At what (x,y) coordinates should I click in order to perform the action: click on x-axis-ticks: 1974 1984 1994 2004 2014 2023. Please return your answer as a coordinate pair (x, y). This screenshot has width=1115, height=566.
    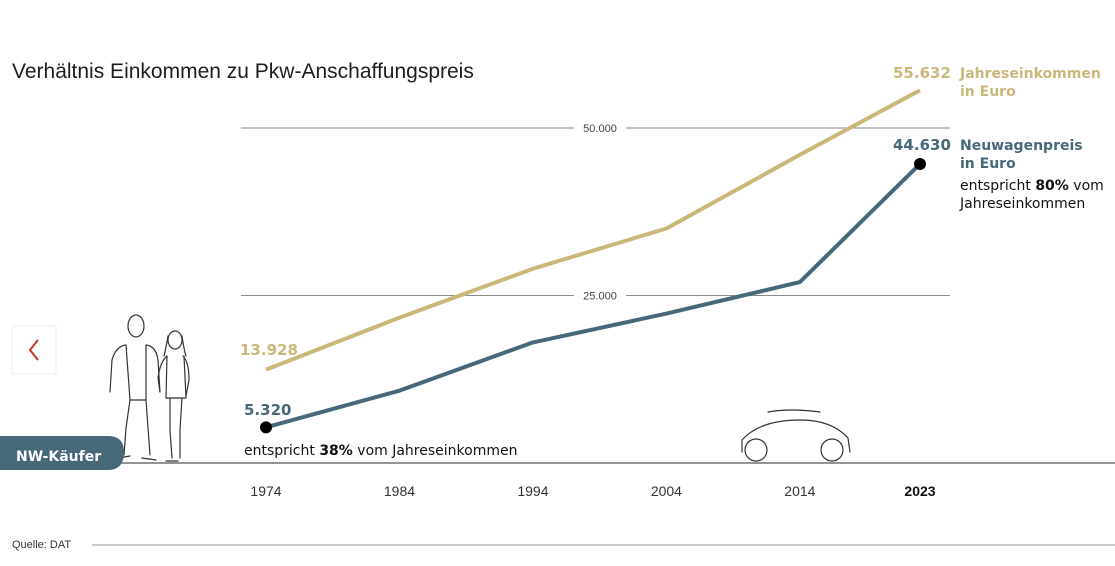
    Looking at the image, I should click on (592, 491).